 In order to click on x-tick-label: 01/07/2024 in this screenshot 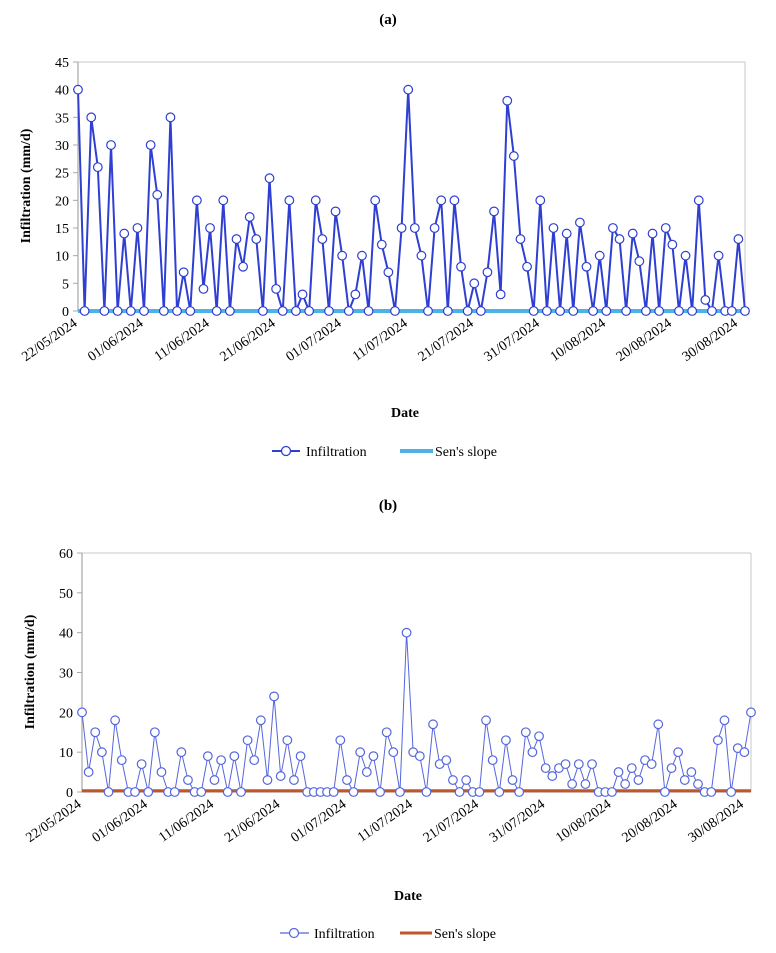, I will do `click(318, 821)`.